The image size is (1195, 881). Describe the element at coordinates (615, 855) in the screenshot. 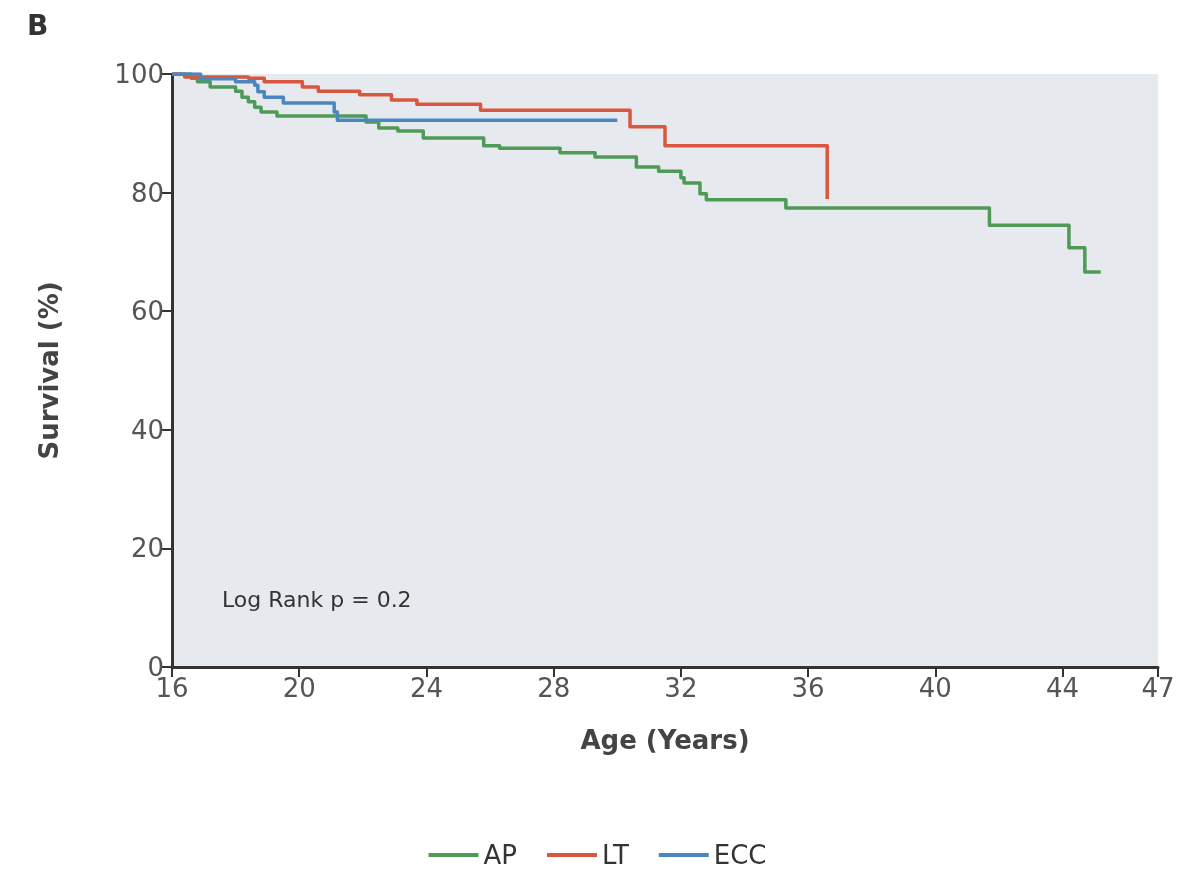

I see `legend-label: LT` at that location.